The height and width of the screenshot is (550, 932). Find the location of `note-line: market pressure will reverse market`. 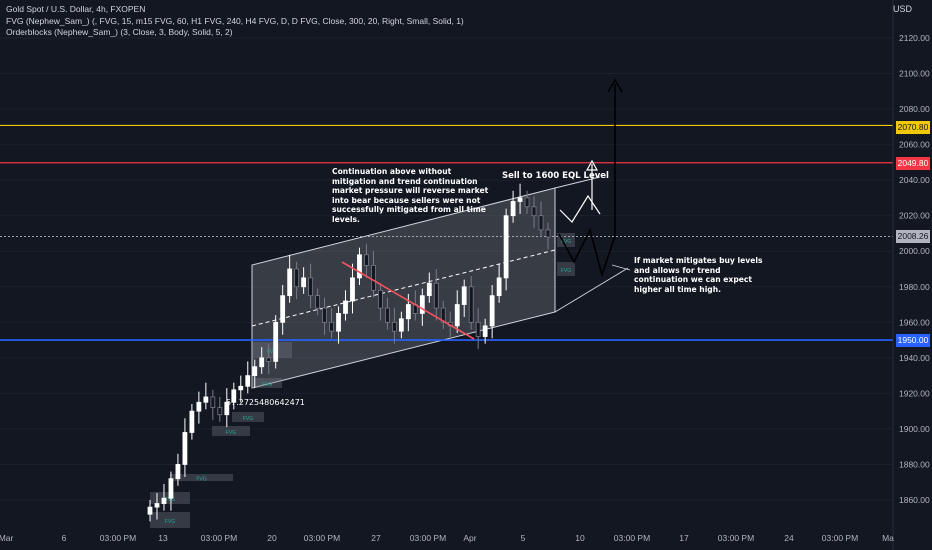

note-line: market pressure will reverse market is located at coordinates (410, 191).